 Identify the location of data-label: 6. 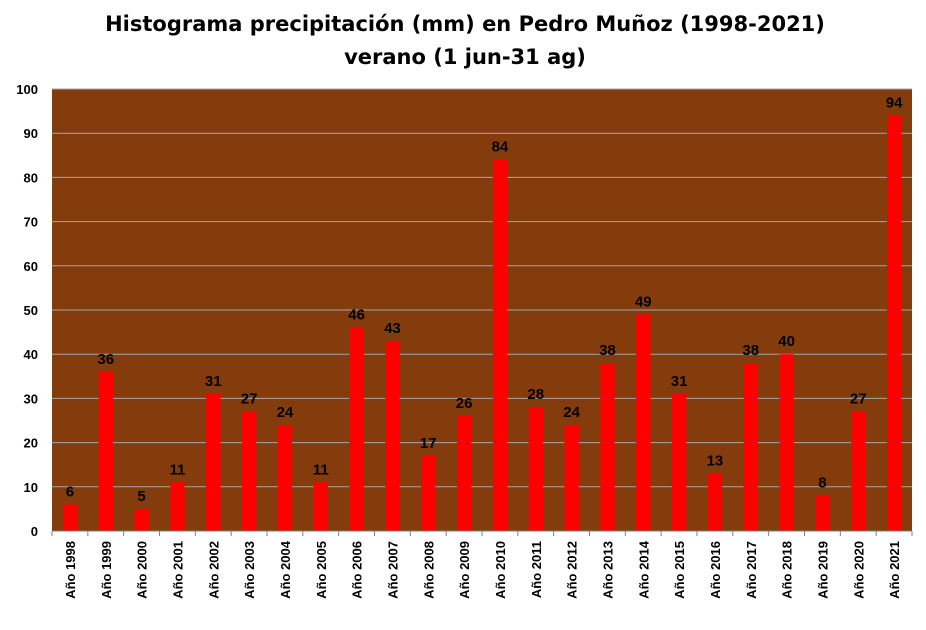
(70, 491).